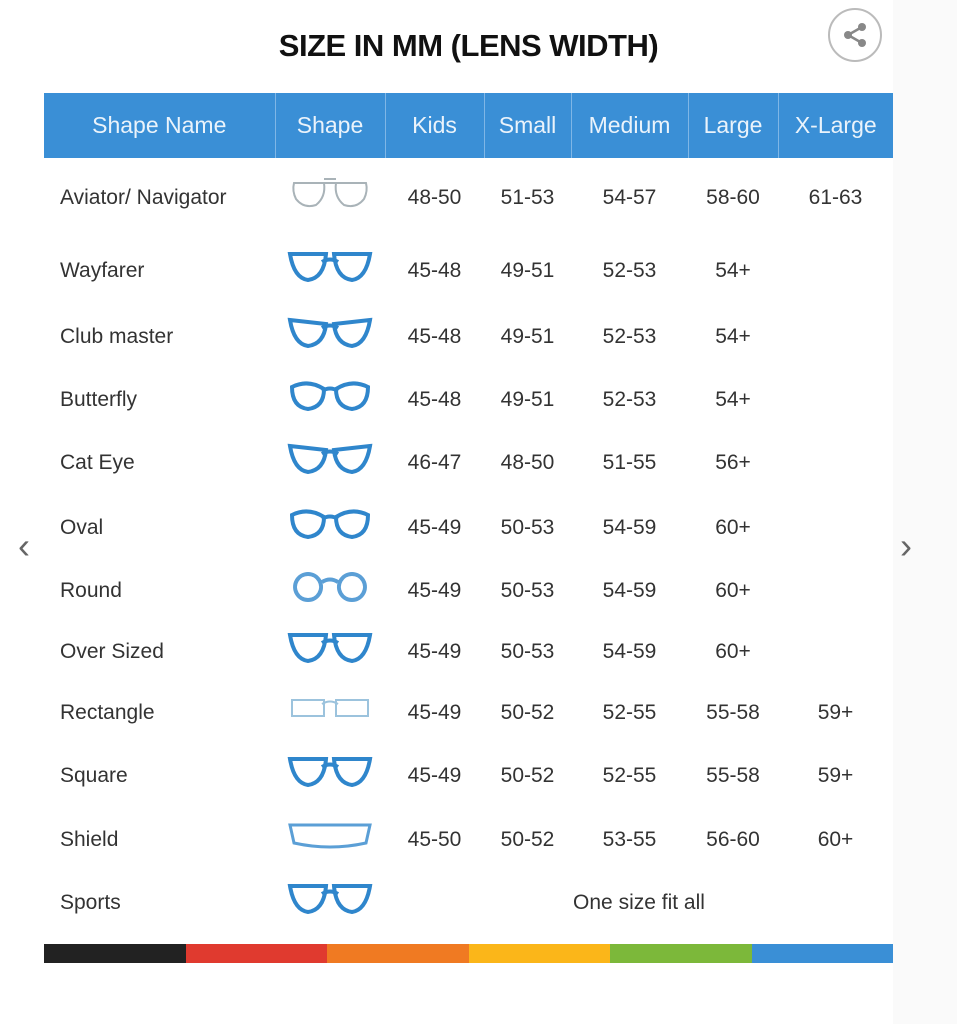 The width and height of the screenshot is (957, 1024). I want to click on glasses-oversized-icon, so click(330, 651).